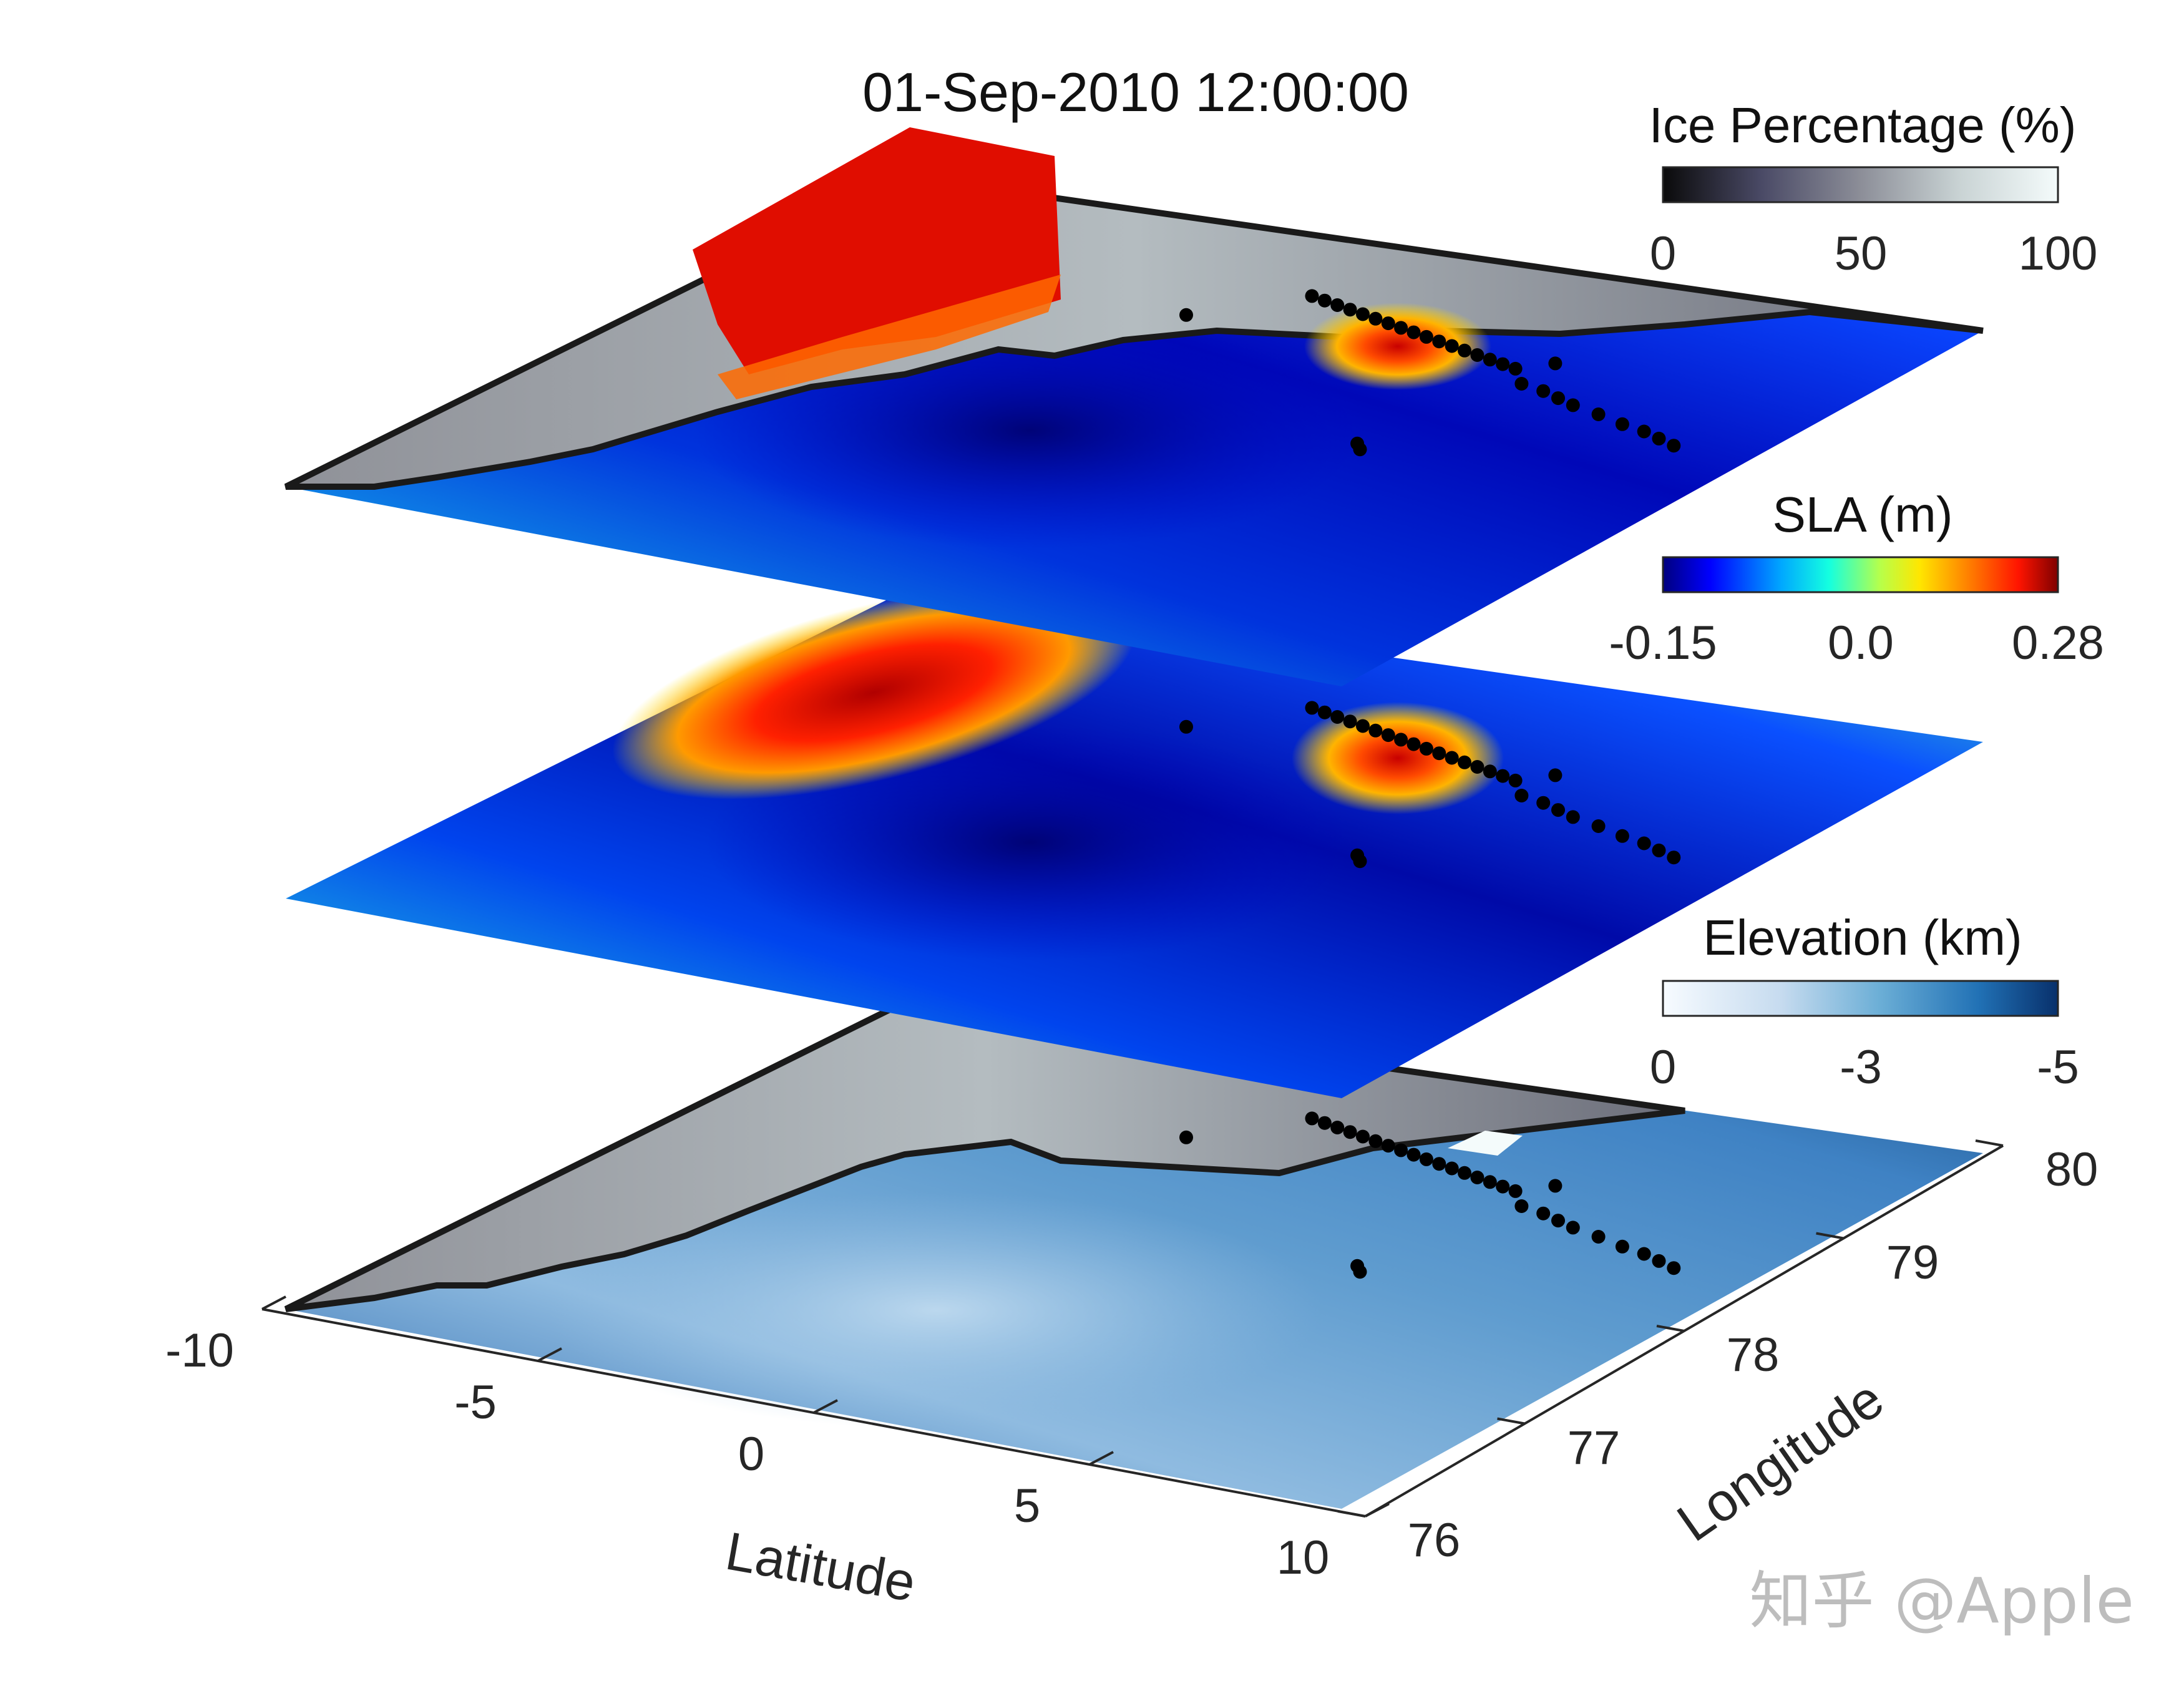  I want to click on top-warm-edge, so click(889, 337).